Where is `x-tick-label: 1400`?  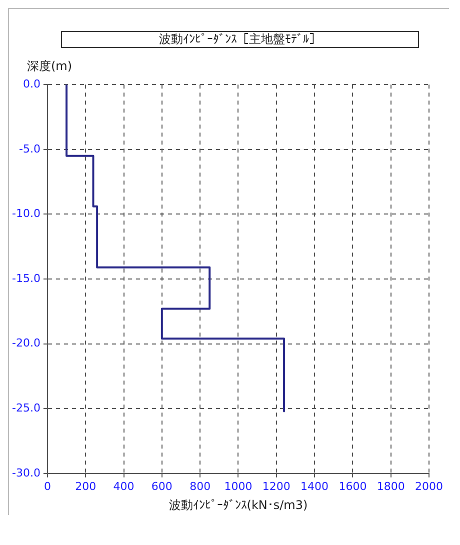
x-tick-label: 1400 is located at coordinates (314, 486).